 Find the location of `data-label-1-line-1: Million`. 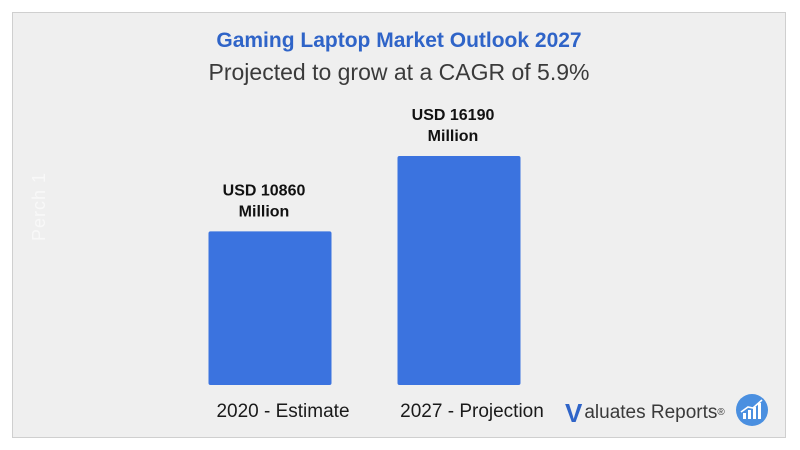

data-label-1-line-1: Million is located at coordinates (453, 136).